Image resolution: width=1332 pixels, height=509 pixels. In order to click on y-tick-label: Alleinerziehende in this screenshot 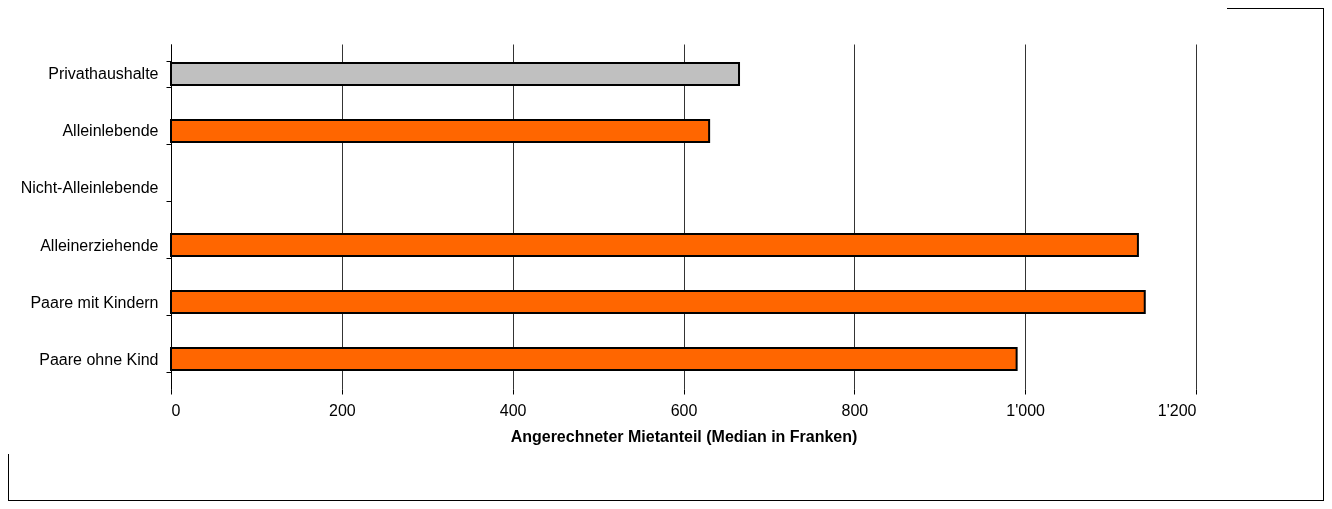, I will do `click(99, 245)`.